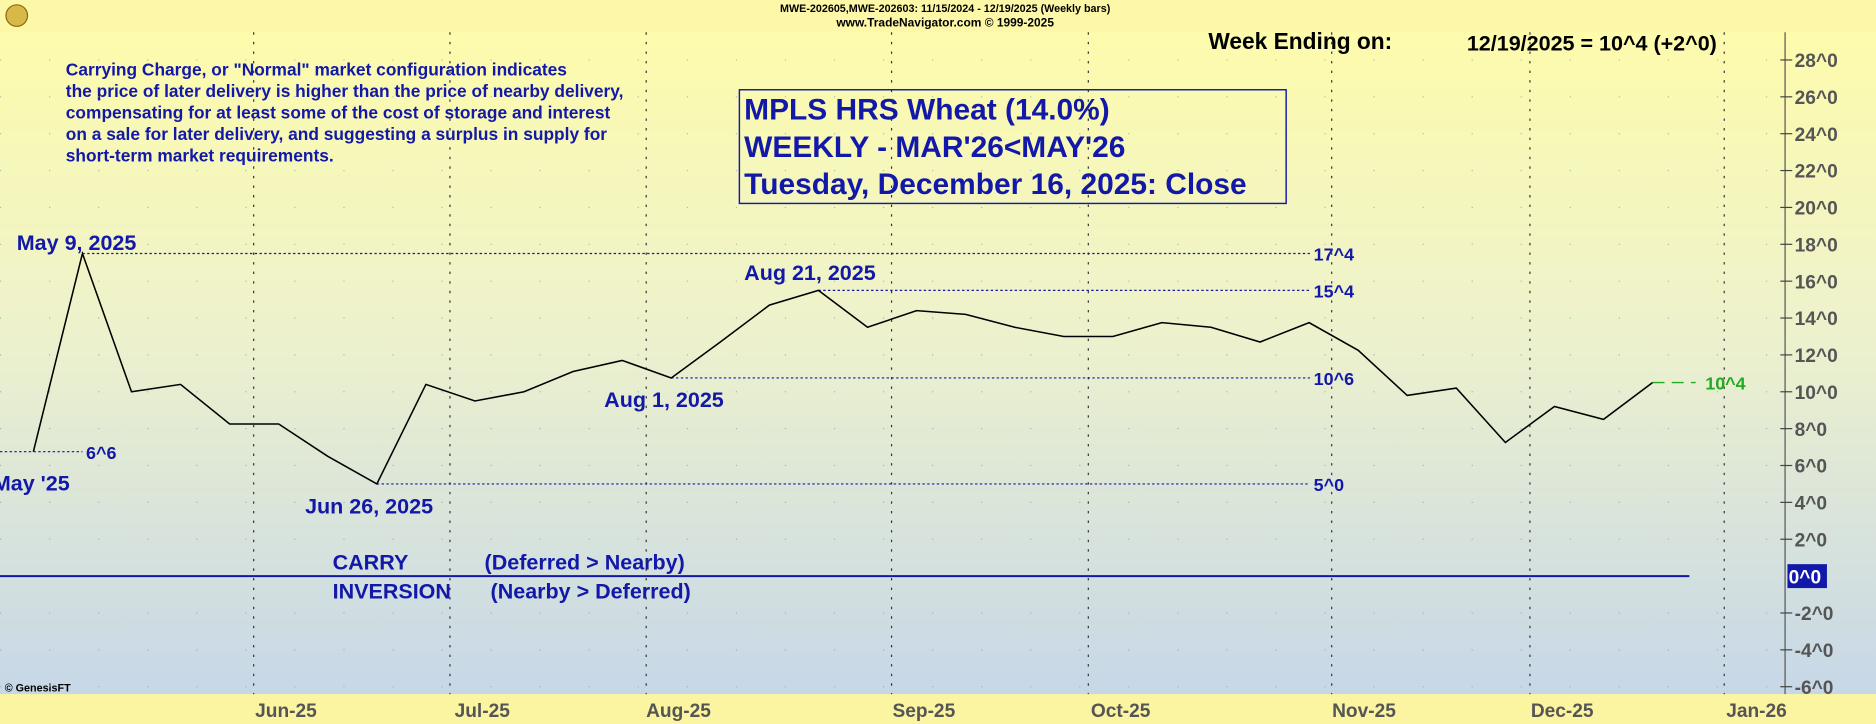 This screenshot has height=724, width=1876. Describe the element at coordinates (810, 273) in the screenshot. I see `annotation: Aug 21, 2025` at that location.